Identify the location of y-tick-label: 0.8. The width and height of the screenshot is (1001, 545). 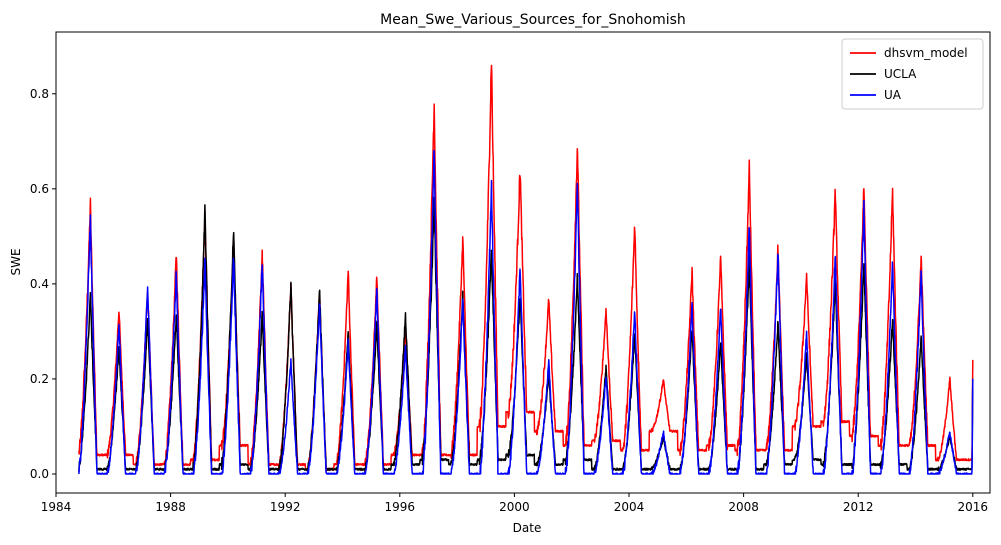
(39, 94).